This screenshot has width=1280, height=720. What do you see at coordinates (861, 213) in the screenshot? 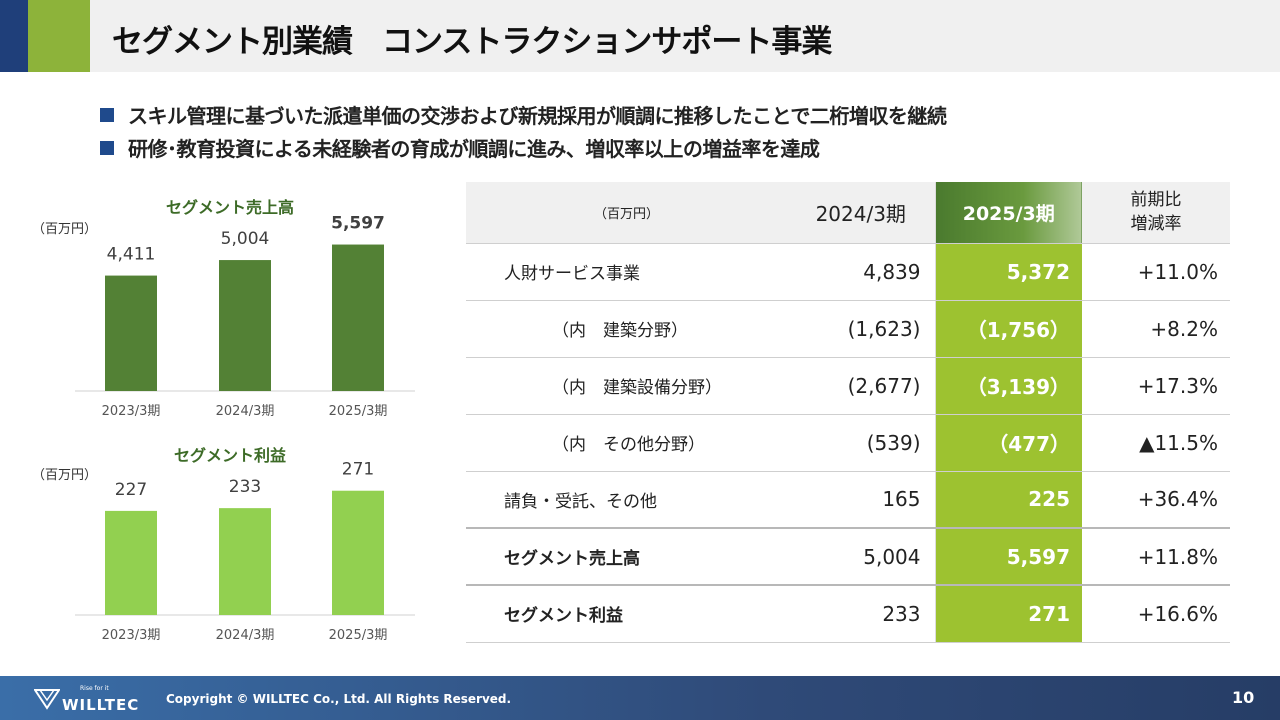
I see `header-prev-period: 2024/3期` at bounding box center [861, 213].